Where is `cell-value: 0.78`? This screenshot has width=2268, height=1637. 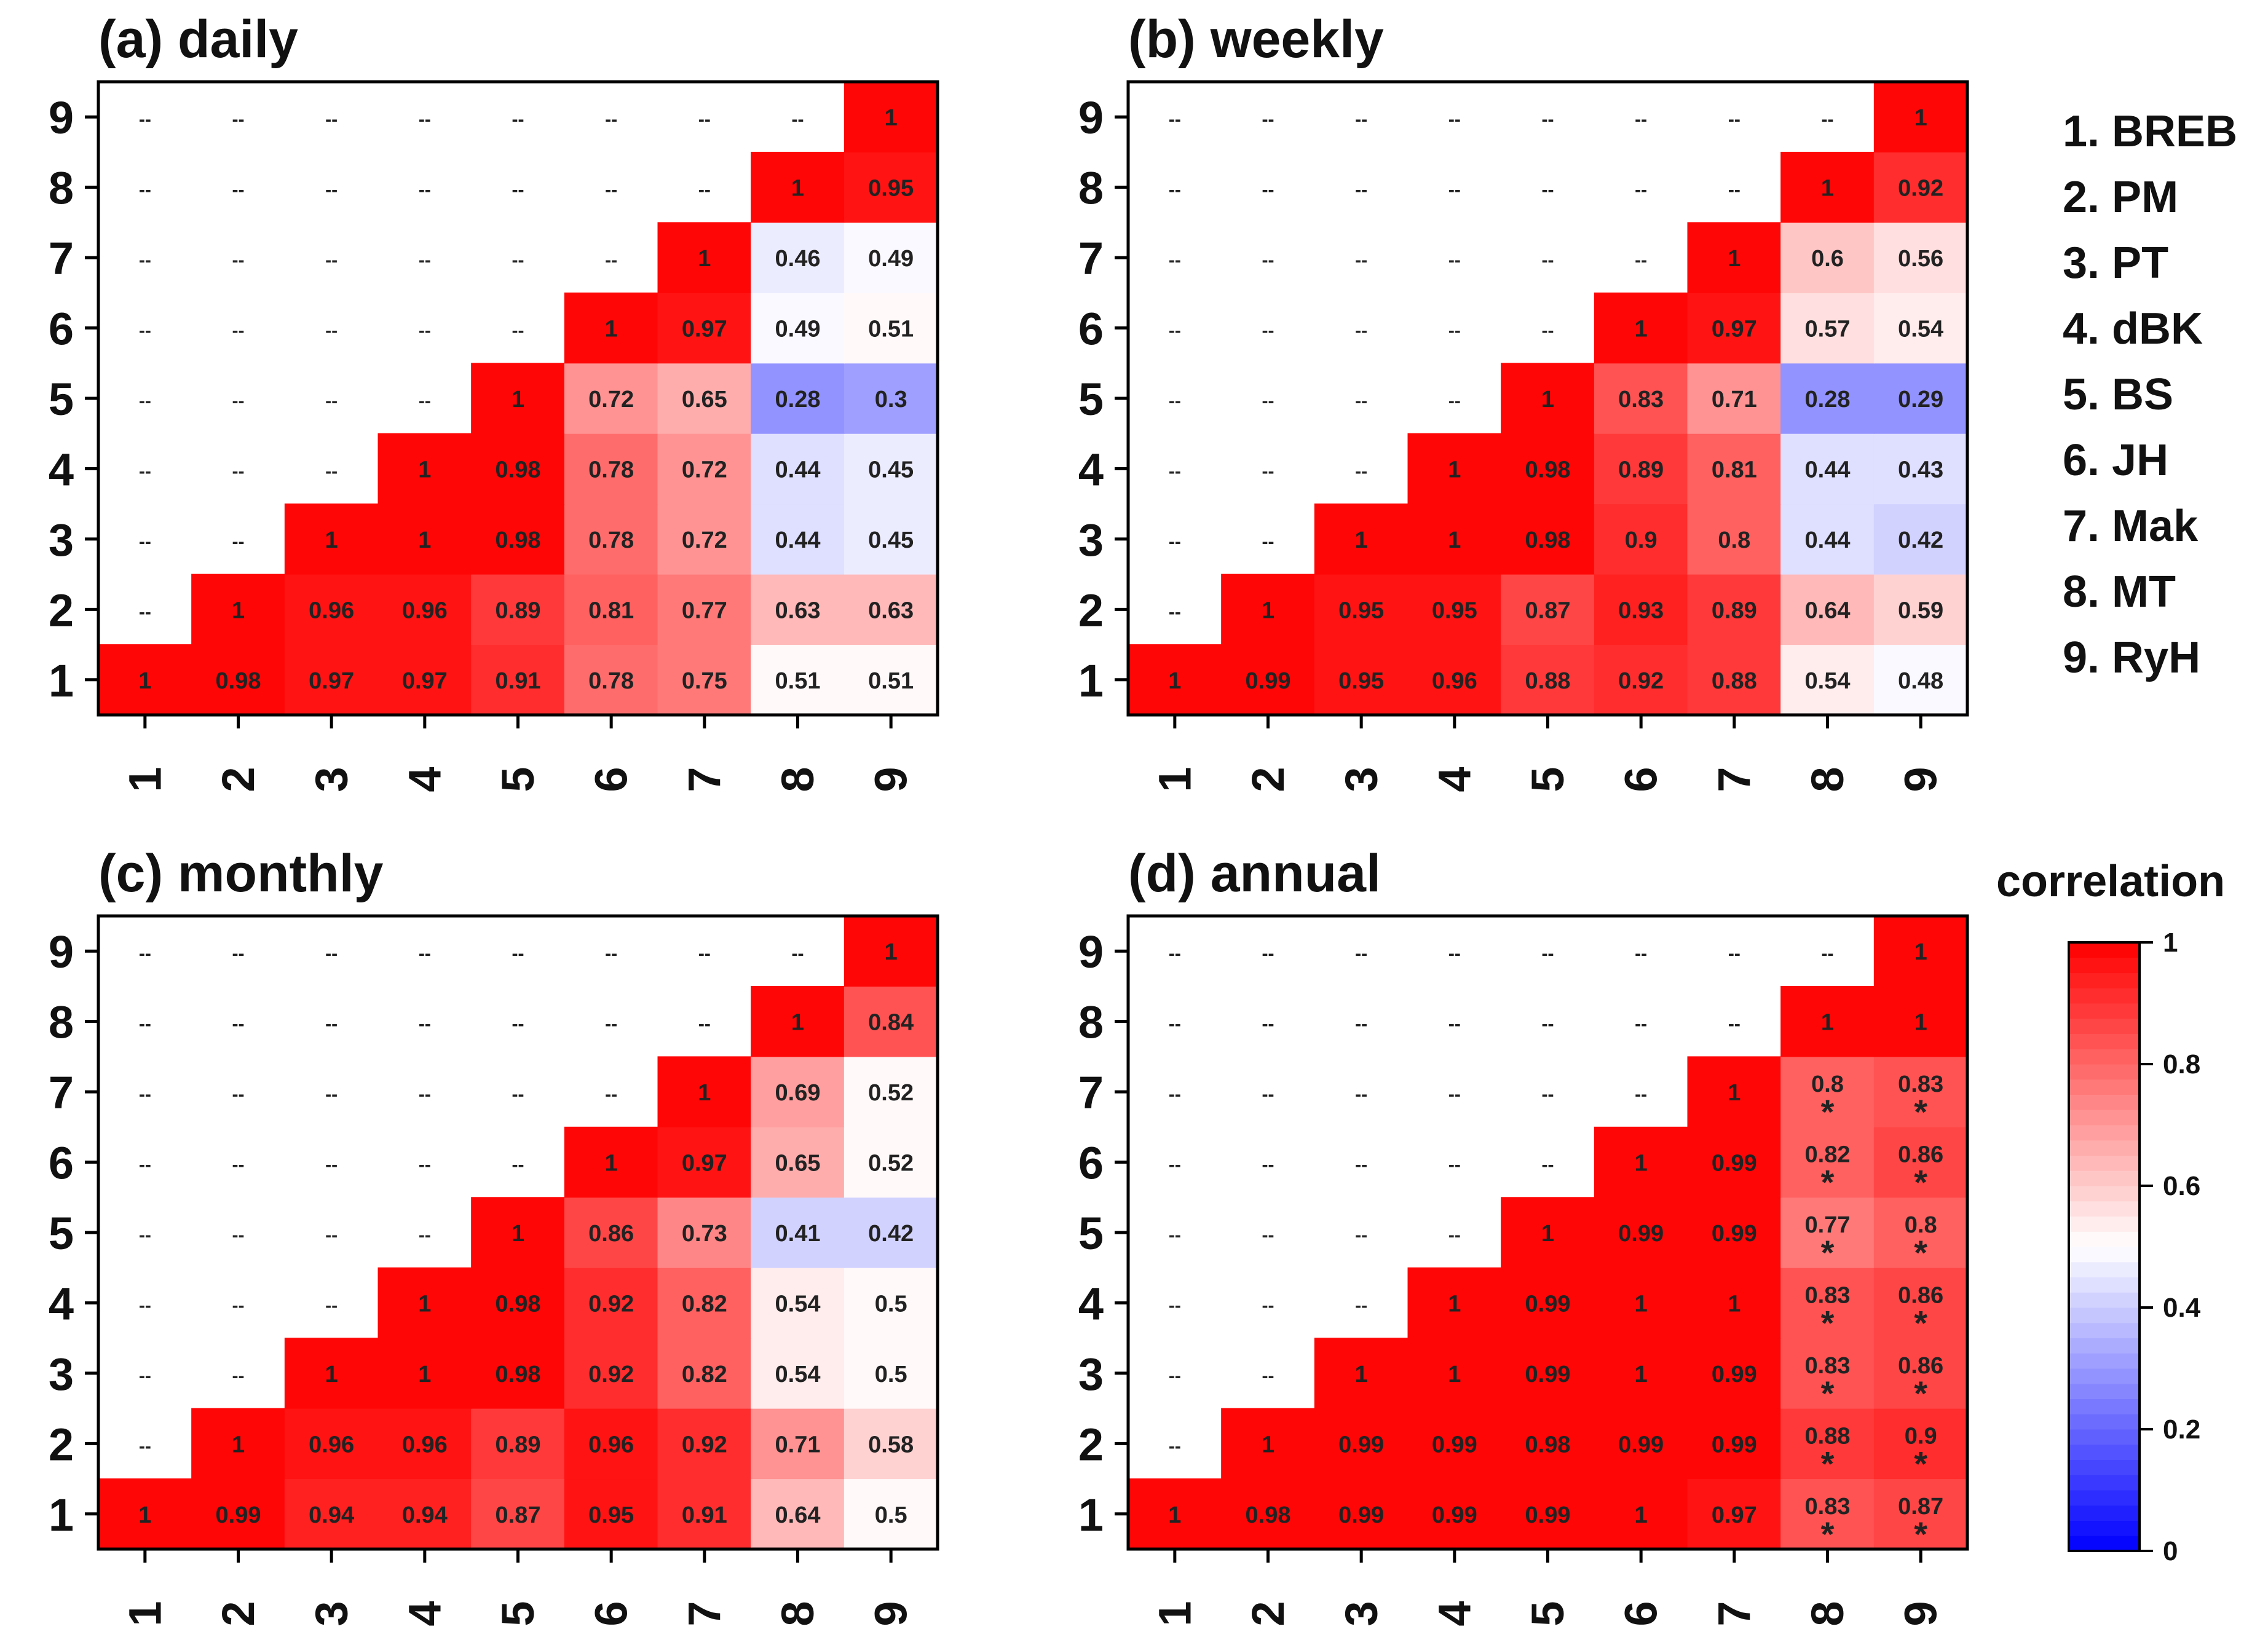
cell-value: 0.78 is located at coordinates (611, 470).